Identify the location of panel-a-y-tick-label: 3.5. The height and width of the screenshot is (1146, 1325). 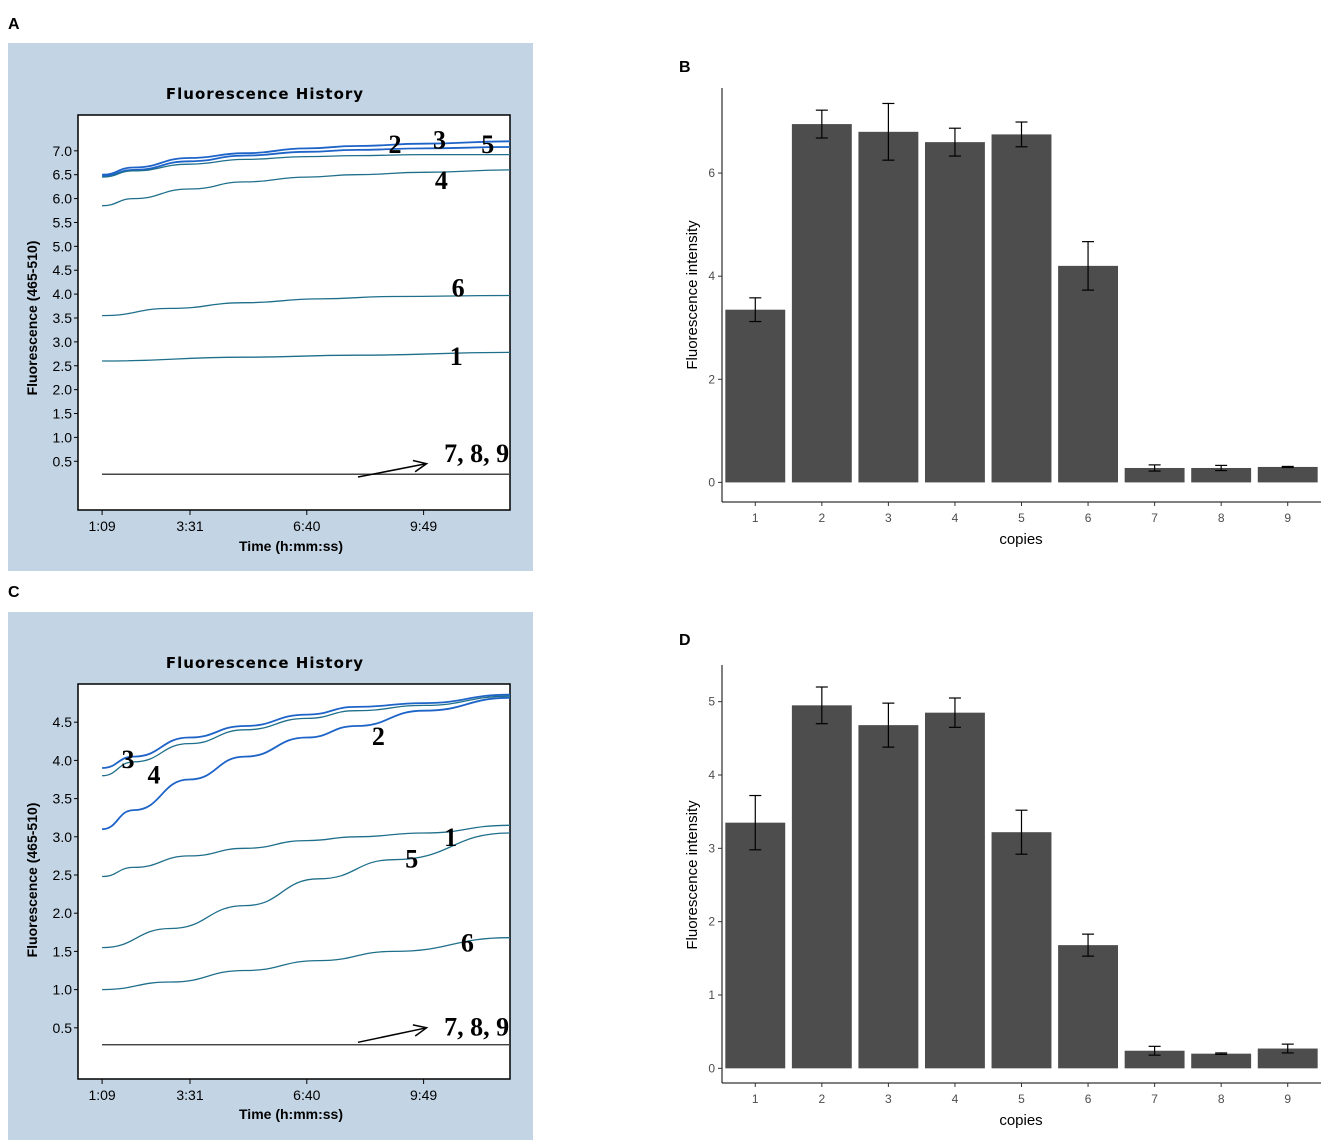
(63, 318).